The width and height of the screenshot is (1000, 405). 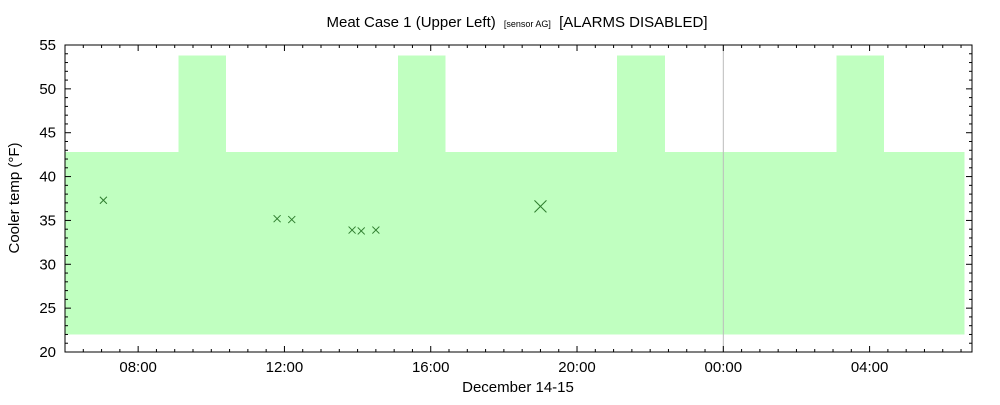 What do you see at coordinates (633, 22) in the screenshot?
I see `chart-title-suffix: [ALARMS DISABLED]` at bounding box center [633, 22].